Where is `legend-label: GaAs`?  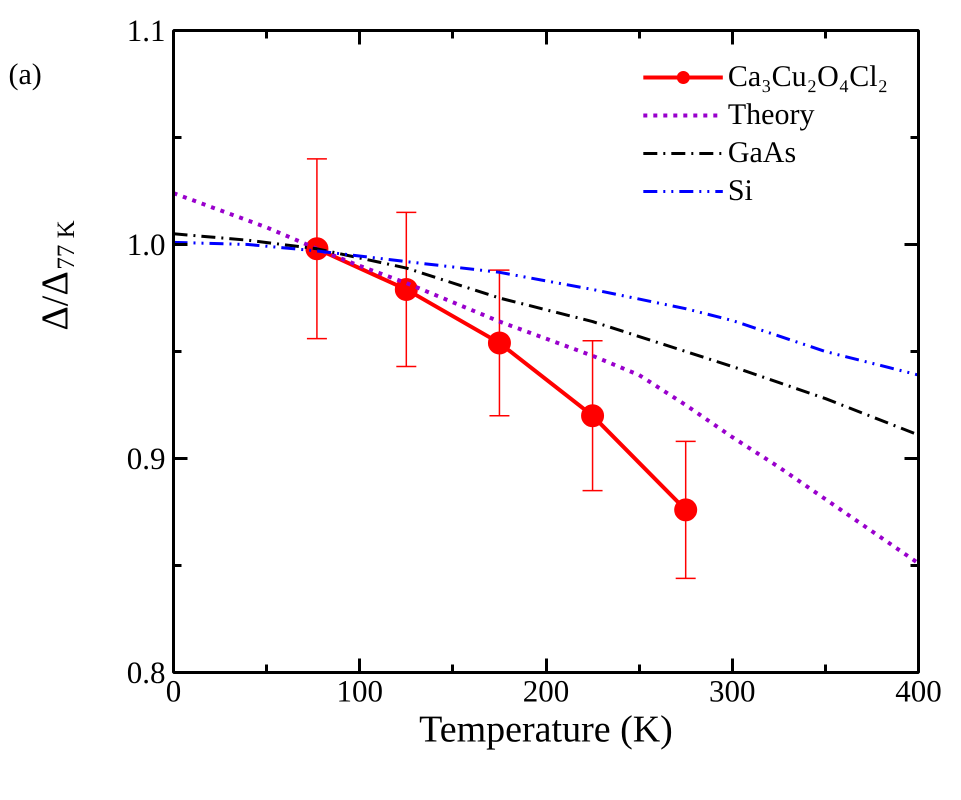 legend-label: GaAs is located at coordinates (762, 153).